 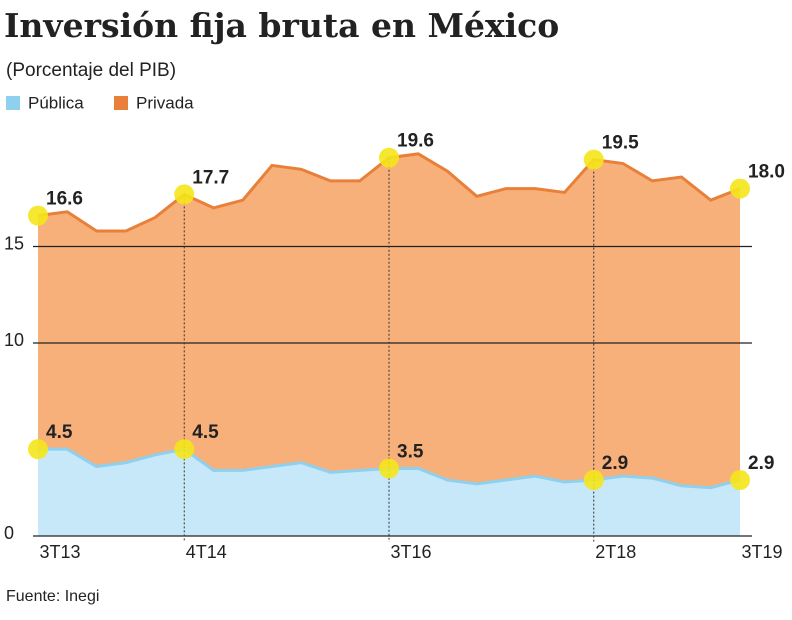 What do you see at coordinates (620, 143) in the screenshot?
I see `value-label: 19.5` at bounding box center [620, 143].